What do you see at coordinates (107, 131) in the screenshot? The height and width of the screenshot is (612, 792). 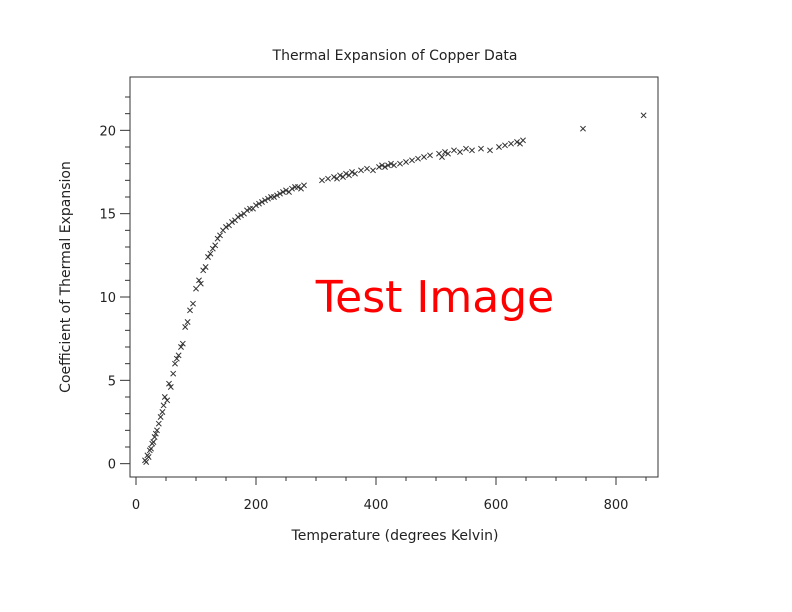 I see `y-tick-label: 20` at bounding box center [107, 131].